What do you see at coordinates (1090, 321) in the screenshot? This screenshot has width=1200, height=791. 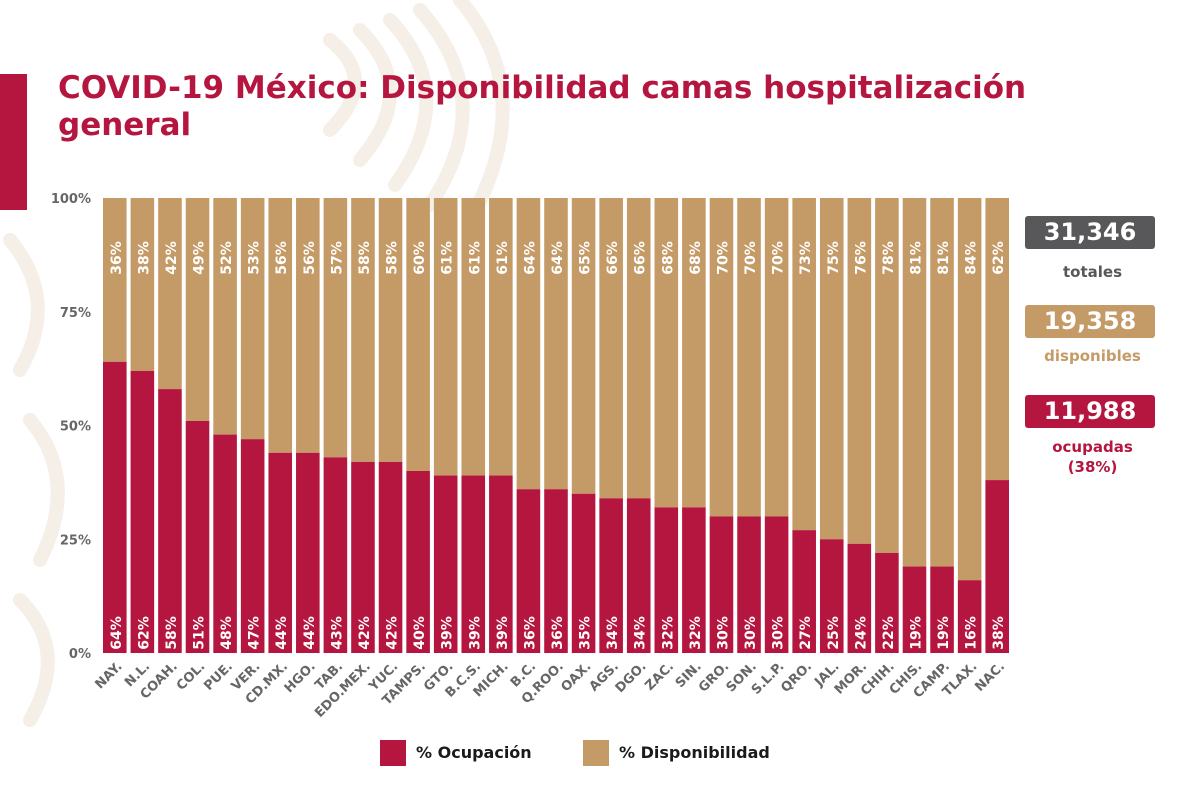 I see `disponibles-value-badge: 19,358` at bounding box center [1090, 321].